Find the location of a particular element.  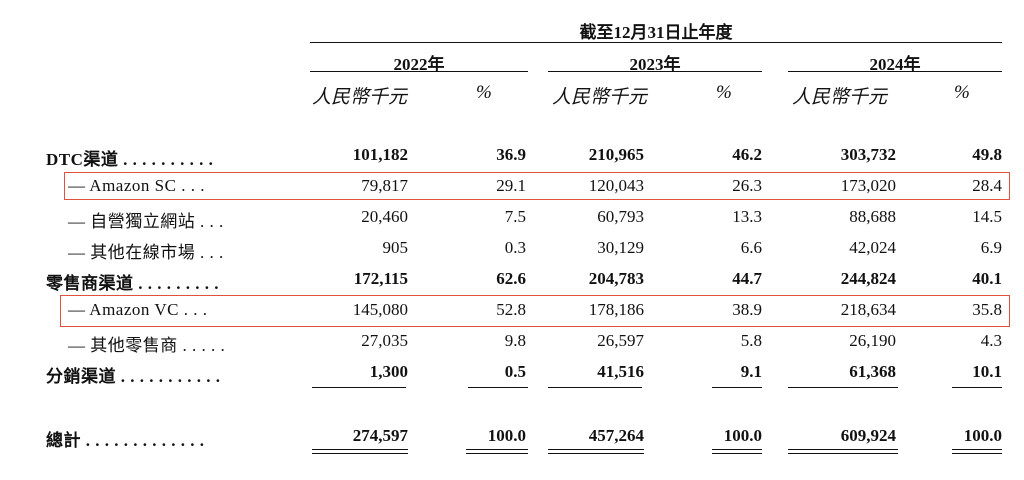

cell-2023-pct: 26.3 is located at coordinates (747, 185).